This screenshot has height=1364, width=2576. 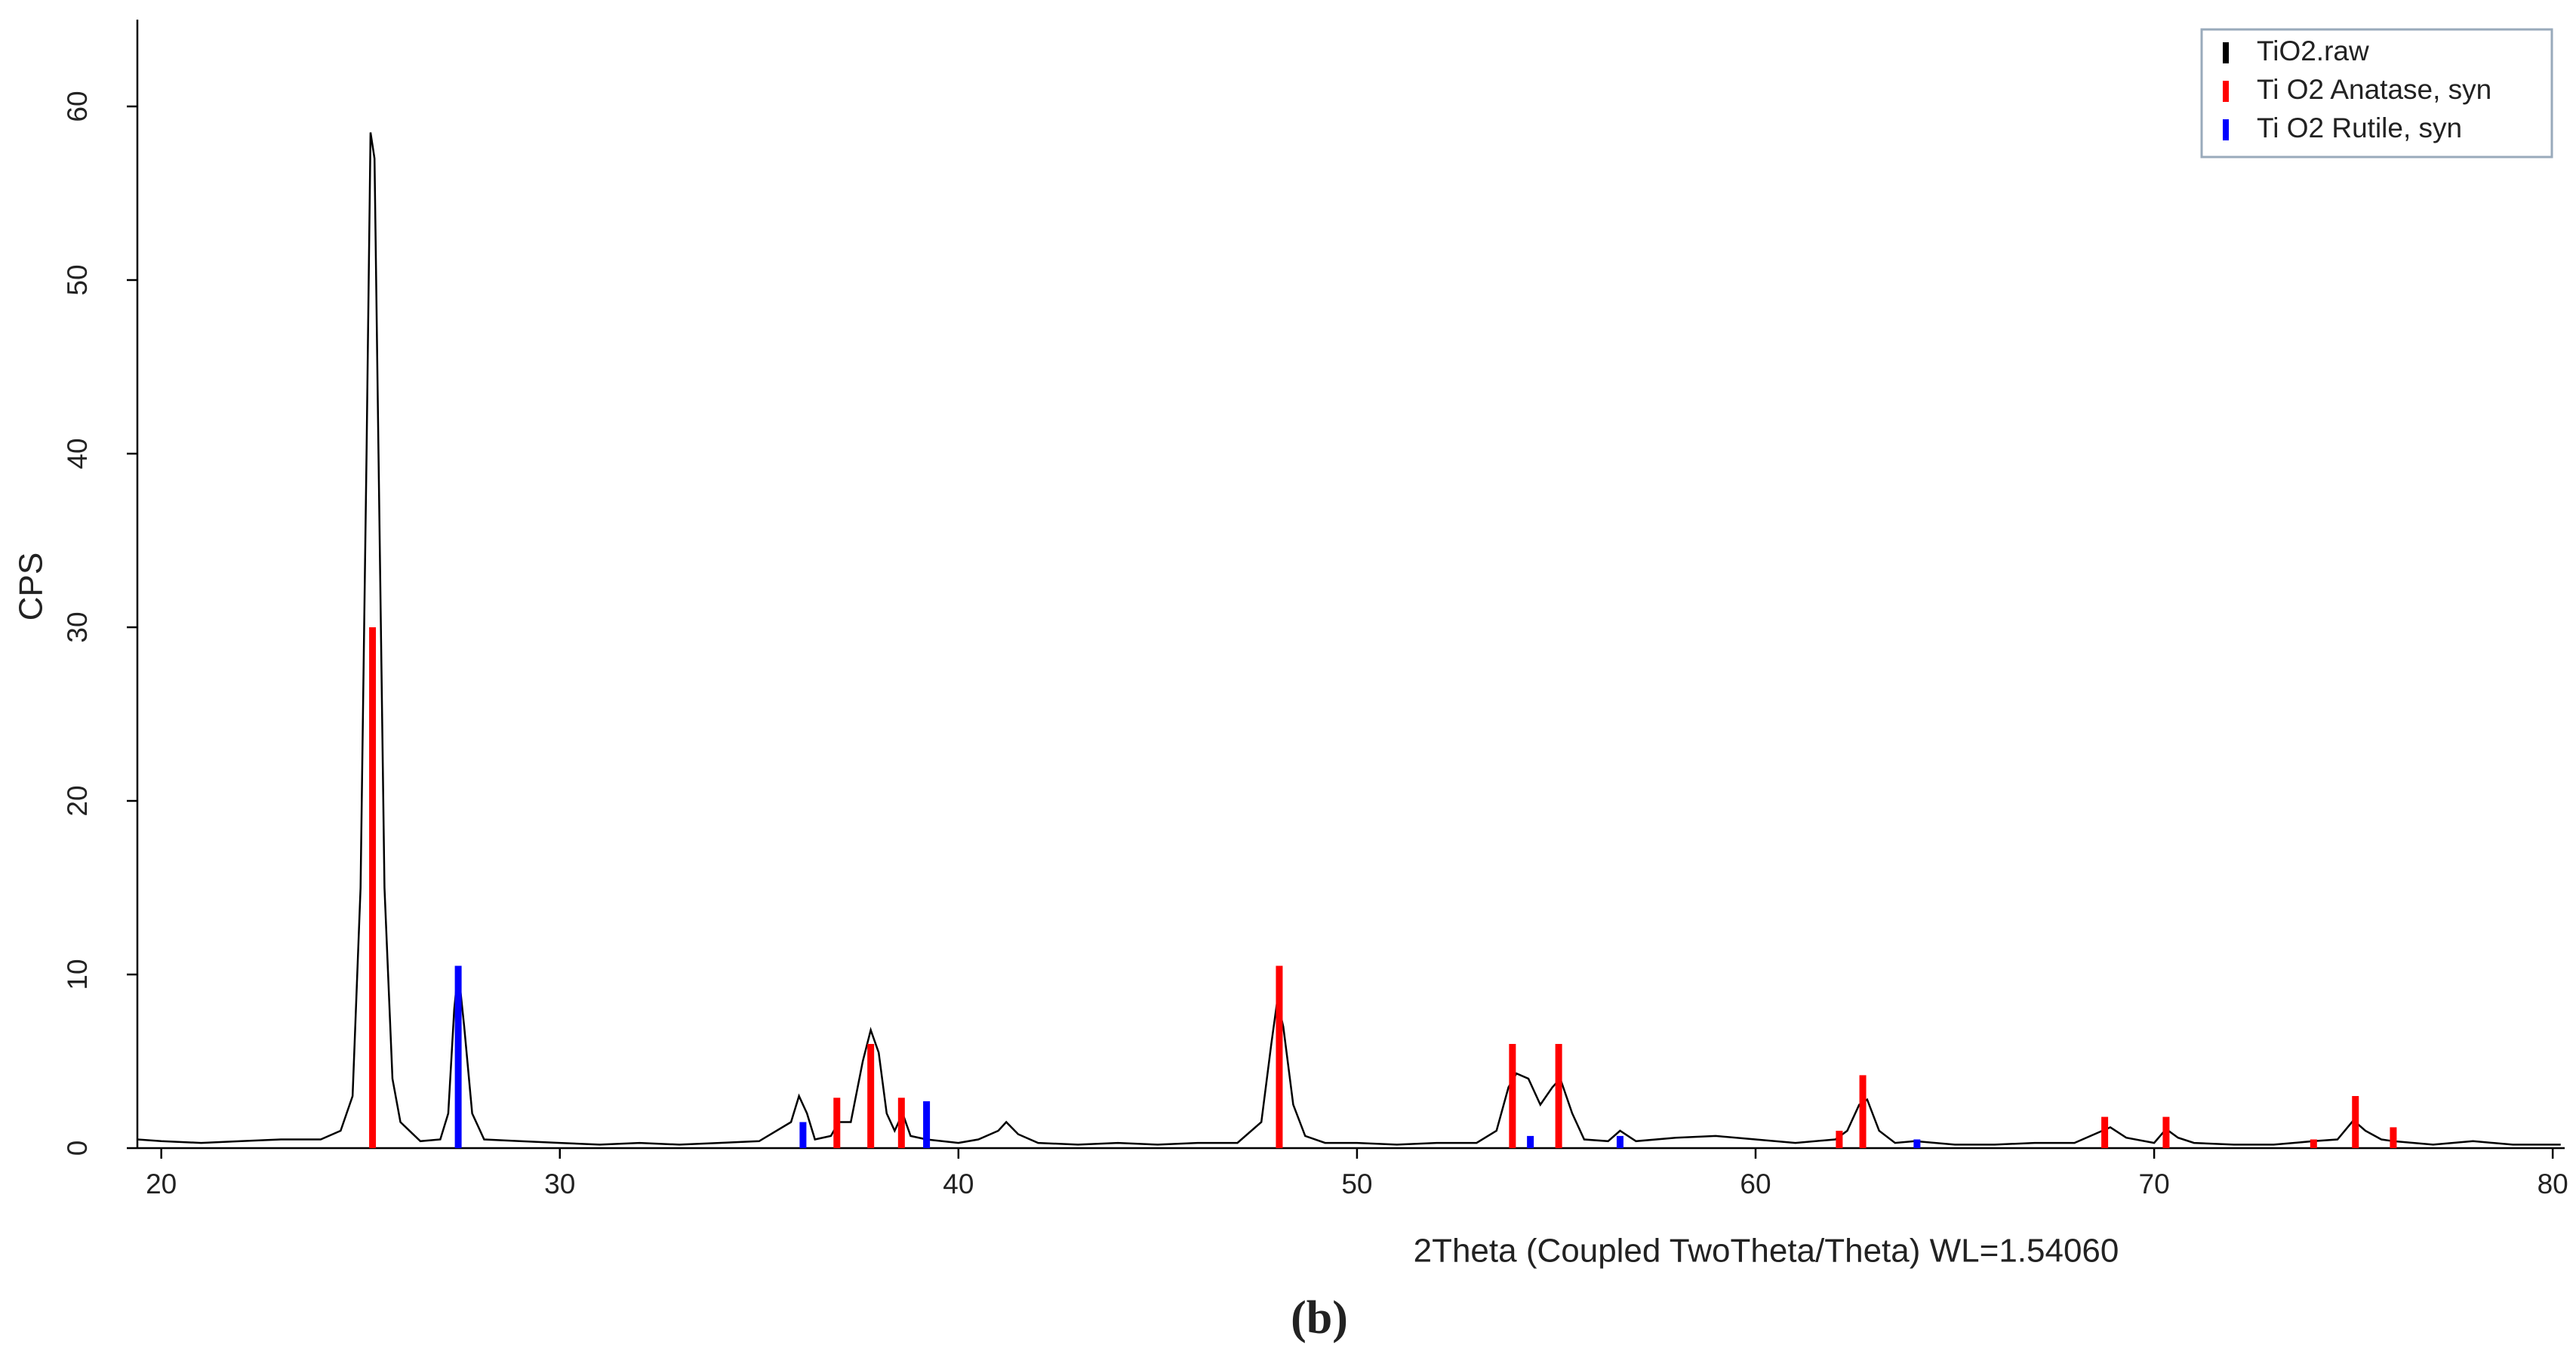 I want to click on x-tick-label: 70, so click(x=2154, y=1183).